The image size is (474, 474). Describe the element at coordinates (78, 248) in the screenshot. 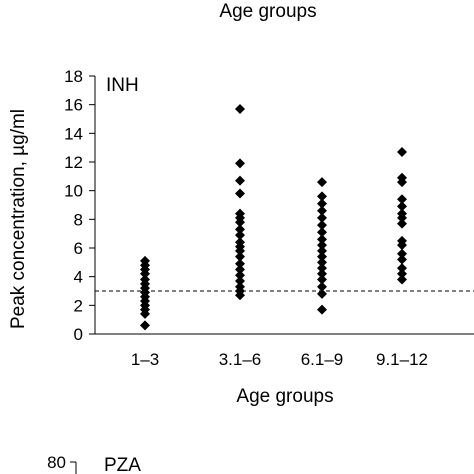

I see `y-tick-label: 6` at that location.